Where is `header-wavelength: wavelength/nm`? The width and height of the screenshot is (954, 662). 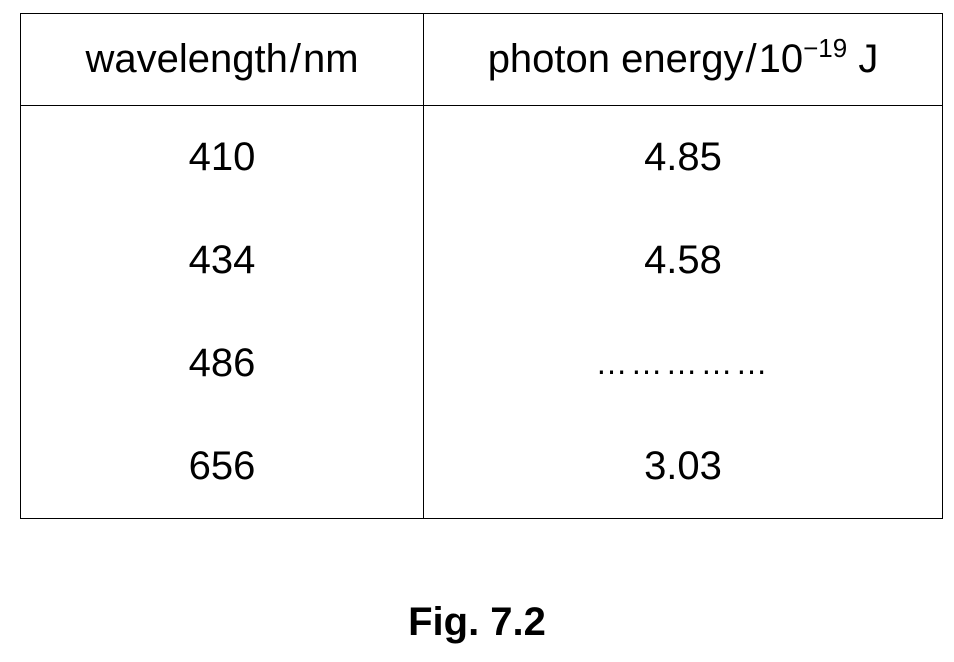 header-wavelength: wavelength/nm is located at coordinates (222, 59).